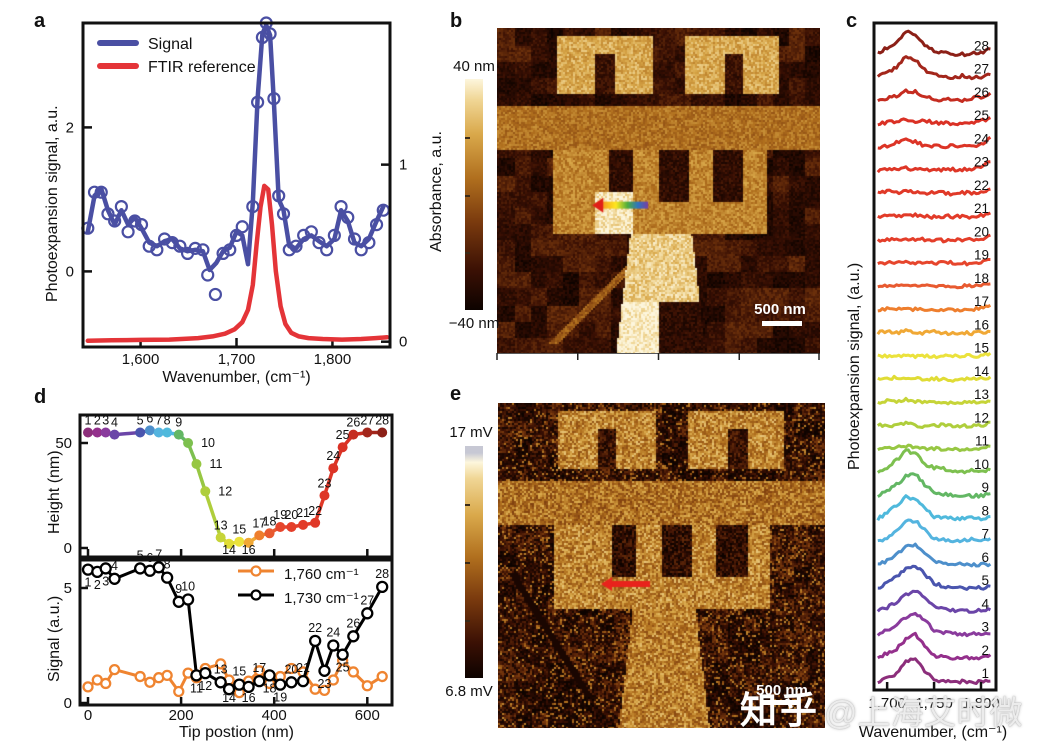 Image resolution: width=1037 pixels, height=749 pixels. What do you see at coordinates (239, 672) in the screenshot?
I see `signal-point-label-15: 15` at bounding box center [239, 672].